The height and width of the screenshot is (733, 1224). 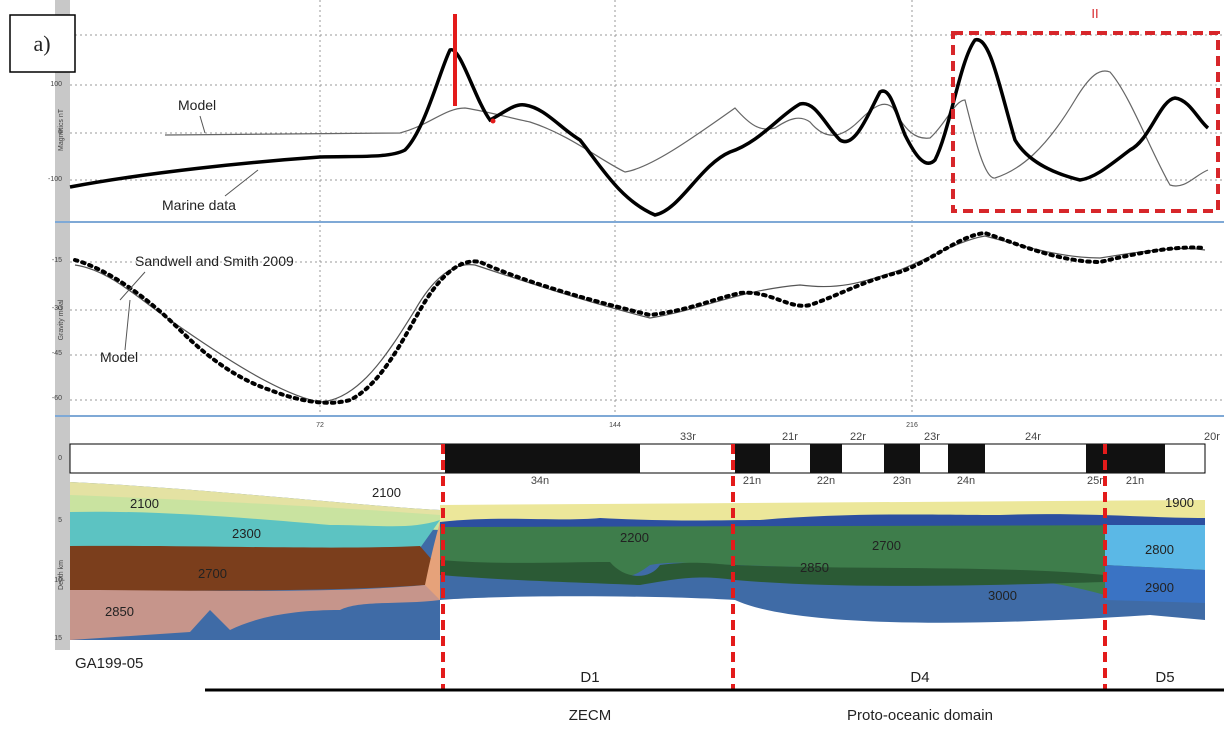 What do you see at coordinates (902, 481) in the screenshot?
I see `chron-label: 23n` at bounding box center [902, 481].